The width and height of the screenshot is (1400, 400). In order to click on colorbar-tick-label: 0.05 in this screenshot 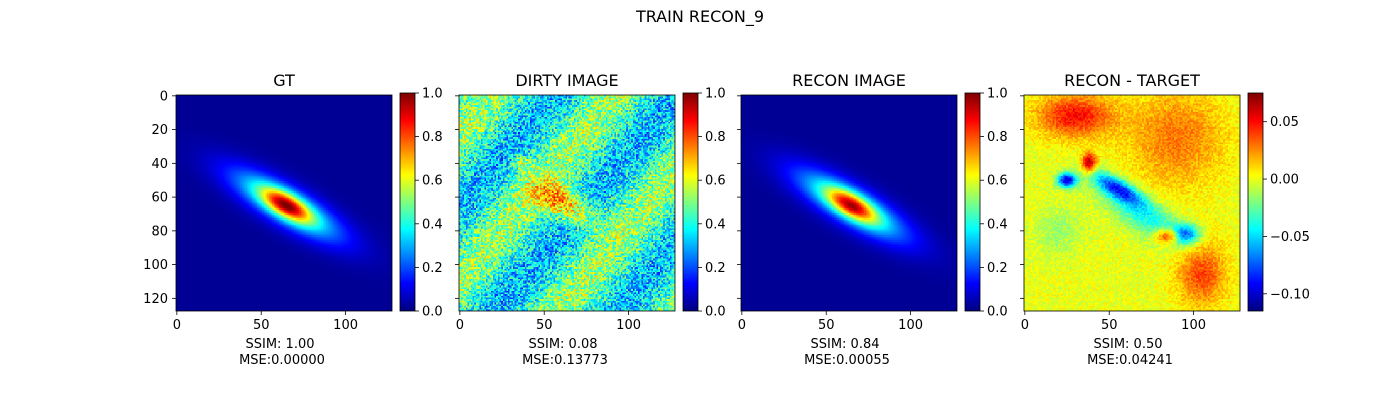, I will do `click(1284, 122)`.